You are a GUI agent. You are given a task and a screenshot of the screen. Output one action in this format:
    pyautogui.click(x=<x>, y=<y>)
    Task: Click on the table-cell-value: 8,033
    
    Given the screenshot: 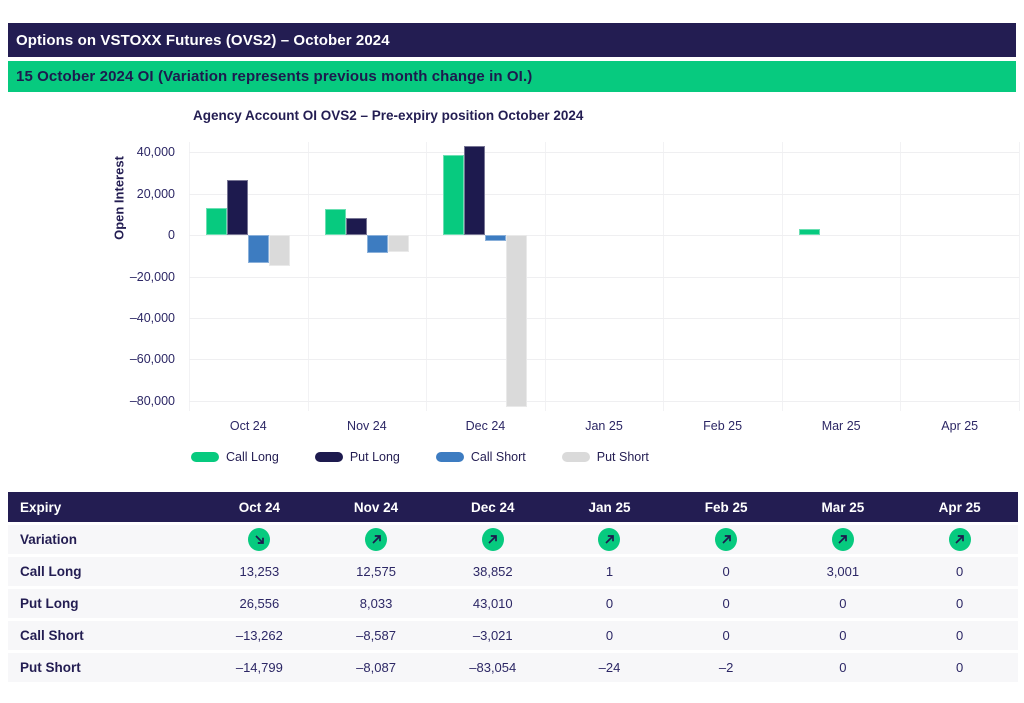 What is the action you would take?
    pyautogui.click(x=376, y=603)
    